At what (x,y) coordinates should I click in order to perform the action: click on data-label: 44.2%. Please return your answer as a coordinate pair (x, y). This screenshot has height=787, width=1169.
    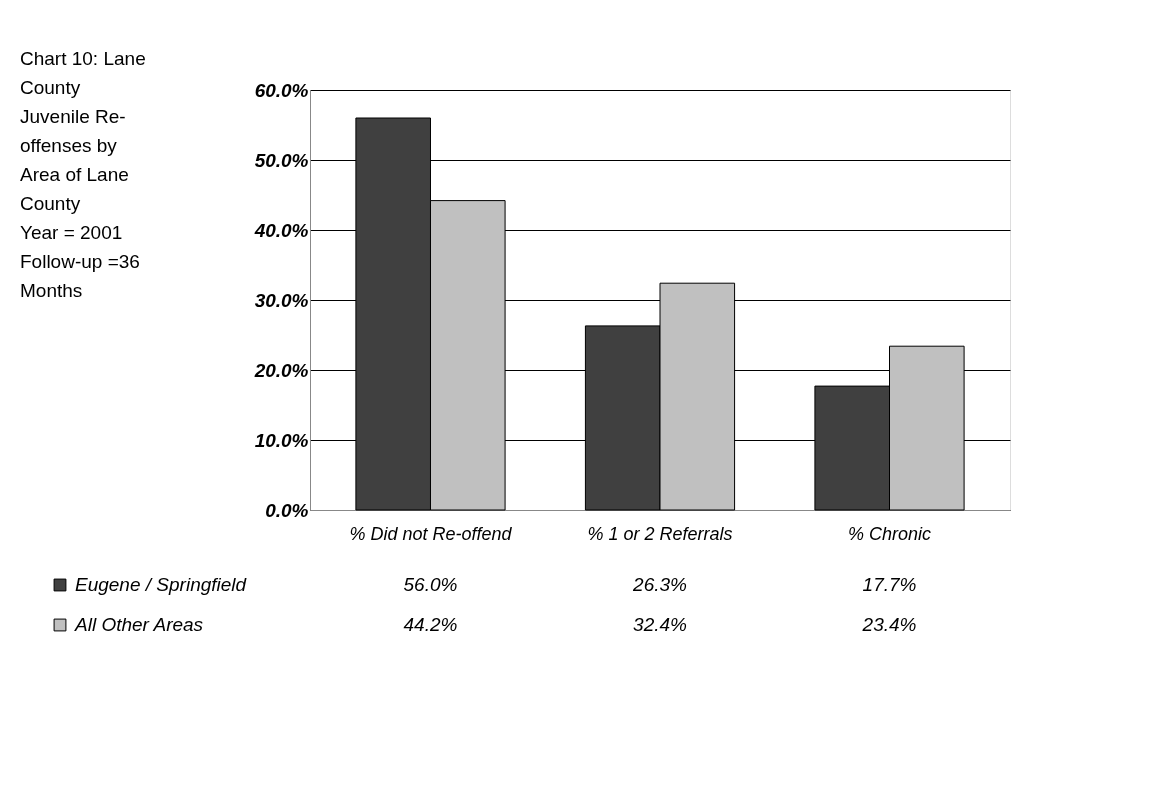
    Looking at the image, I should click on (430, 624).